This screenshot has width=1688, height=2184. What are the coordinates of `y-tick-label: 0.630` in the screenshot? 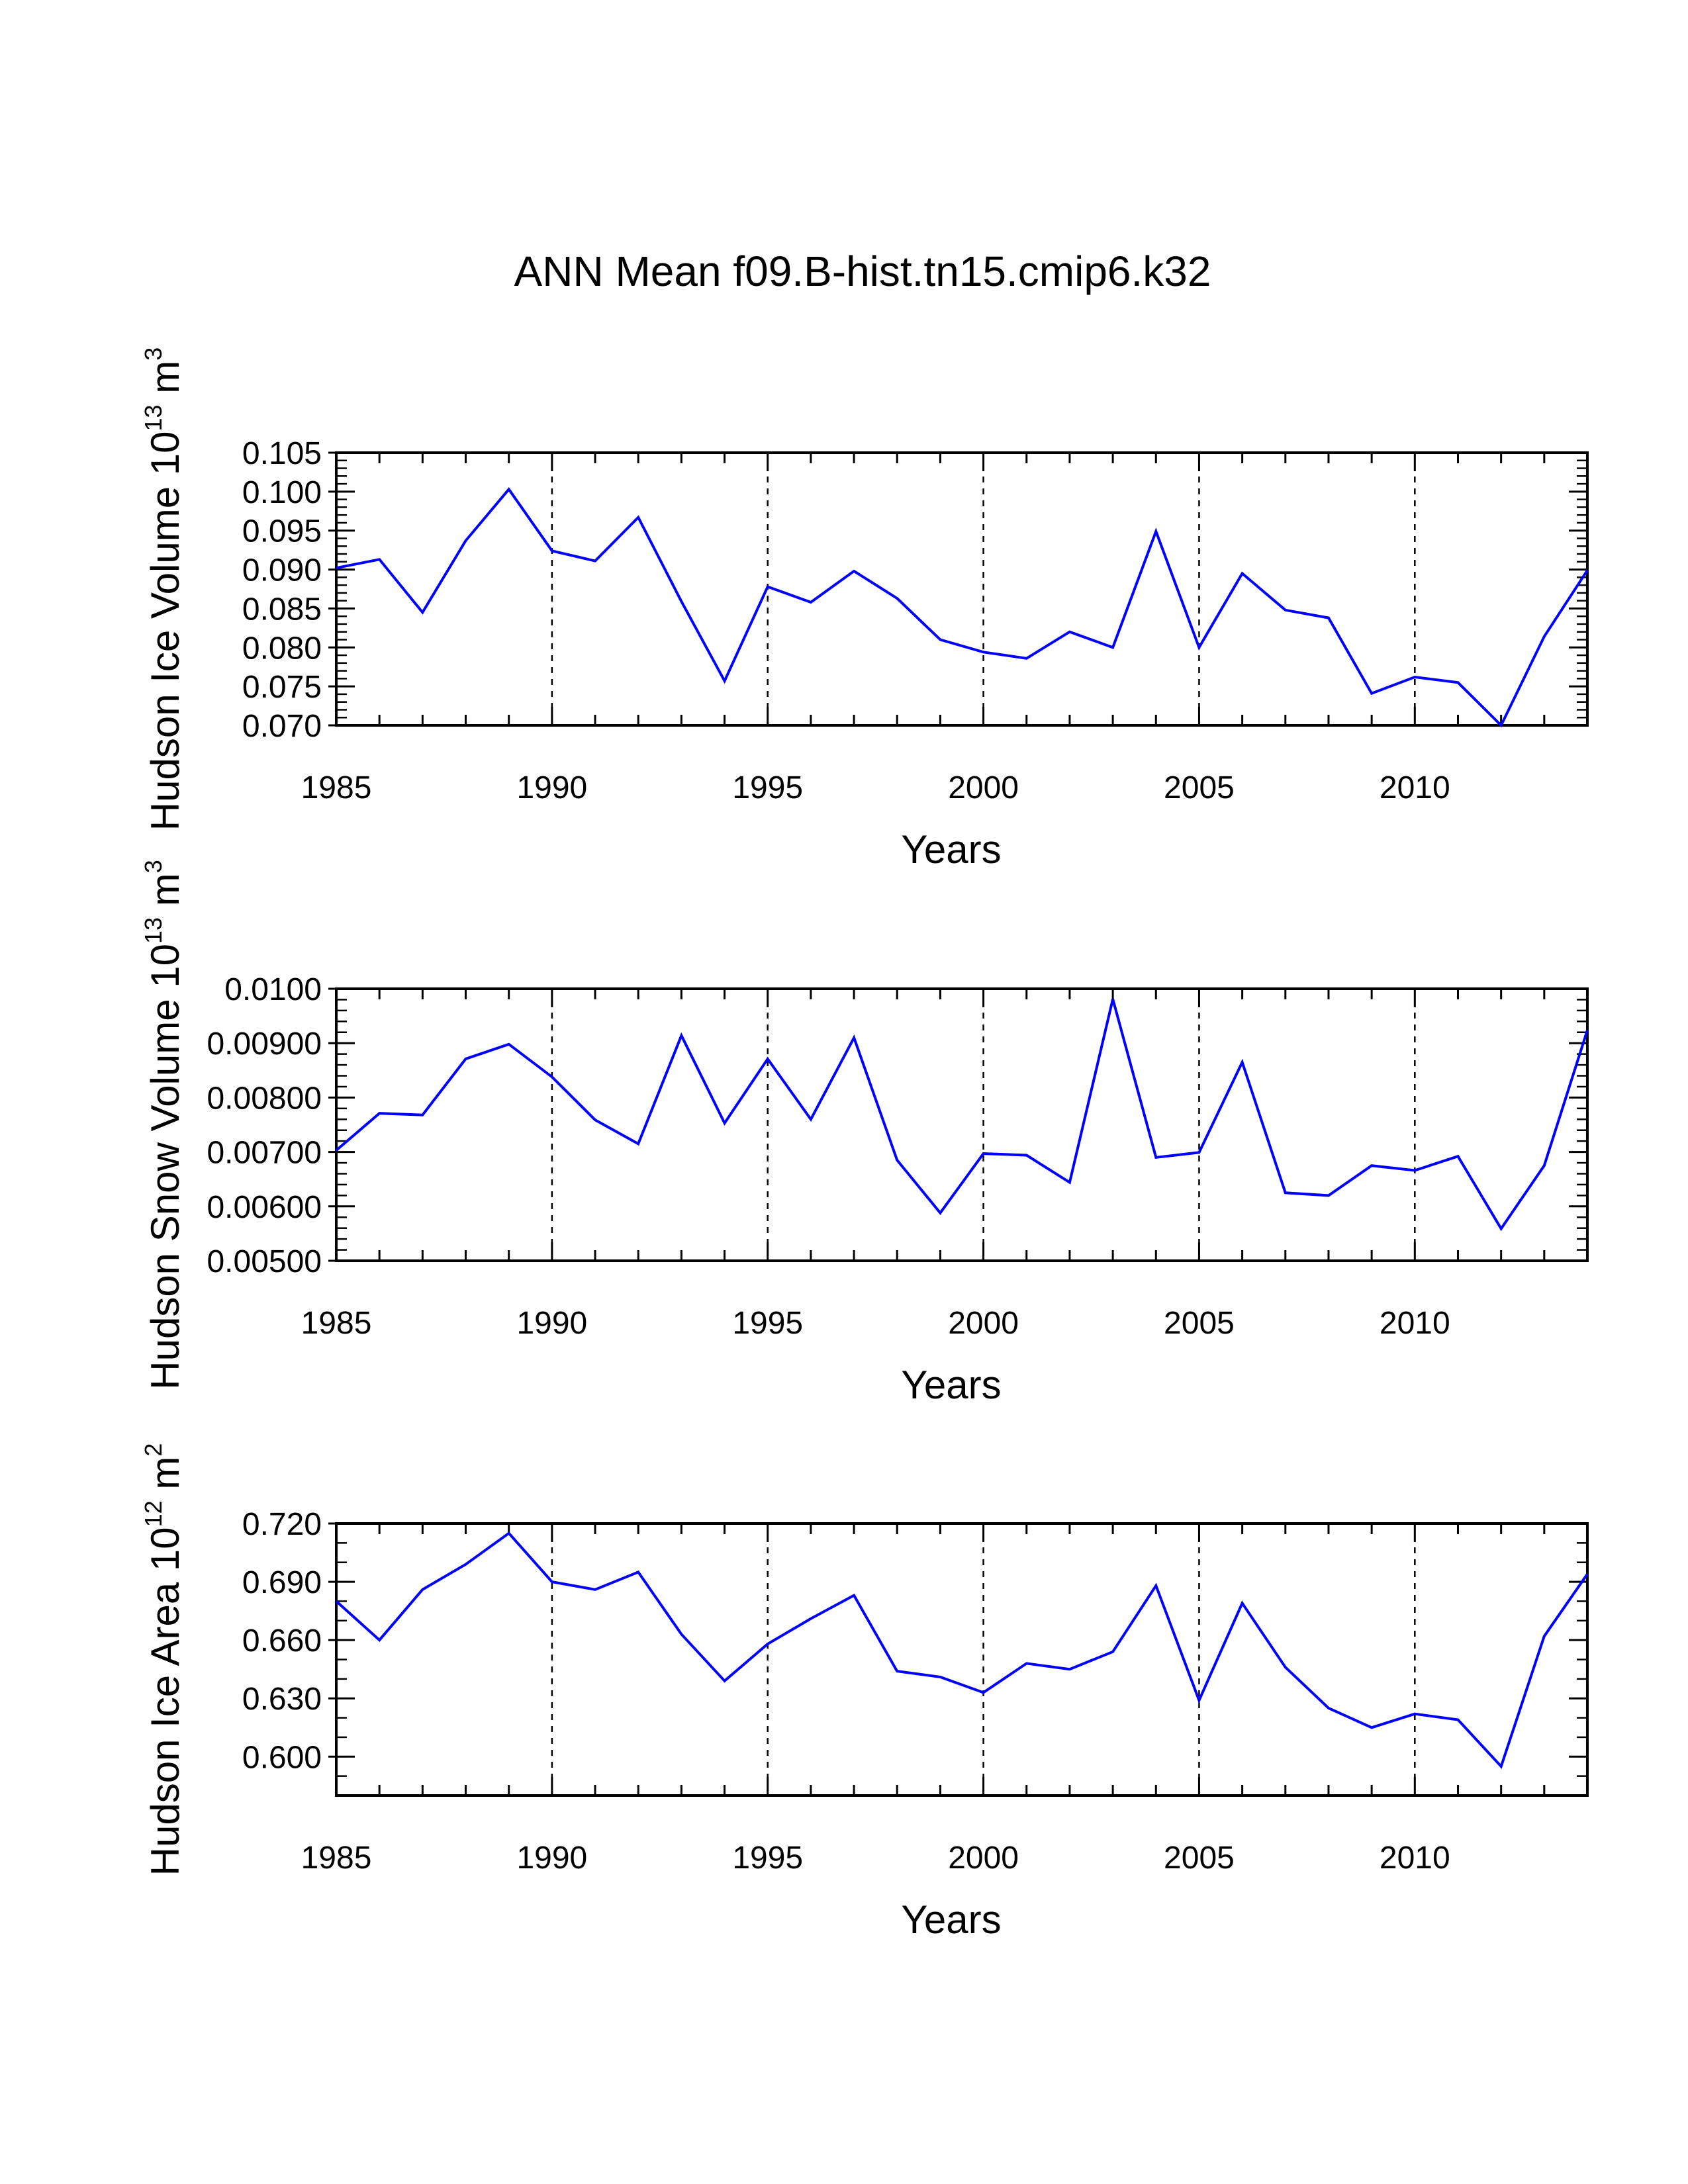 It's located at (282, 1699).